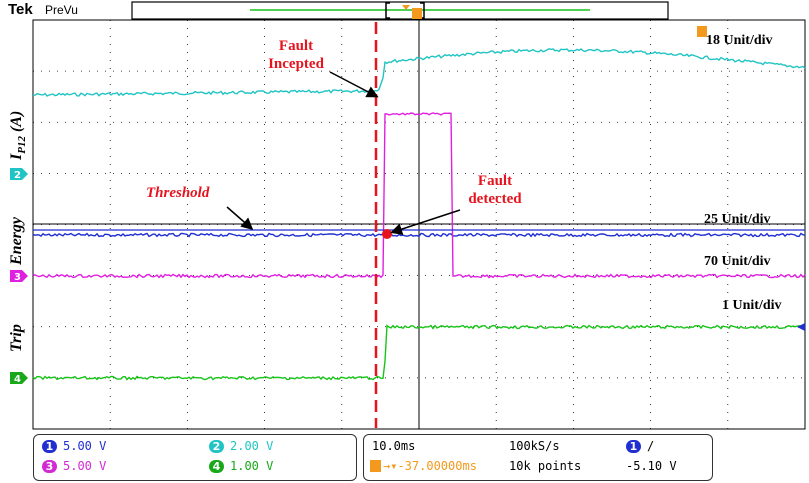  Describe the element at coordinates (739, 40) in the screenshot. I see `ch2-scale-label: 18 Unit/div` at that location.